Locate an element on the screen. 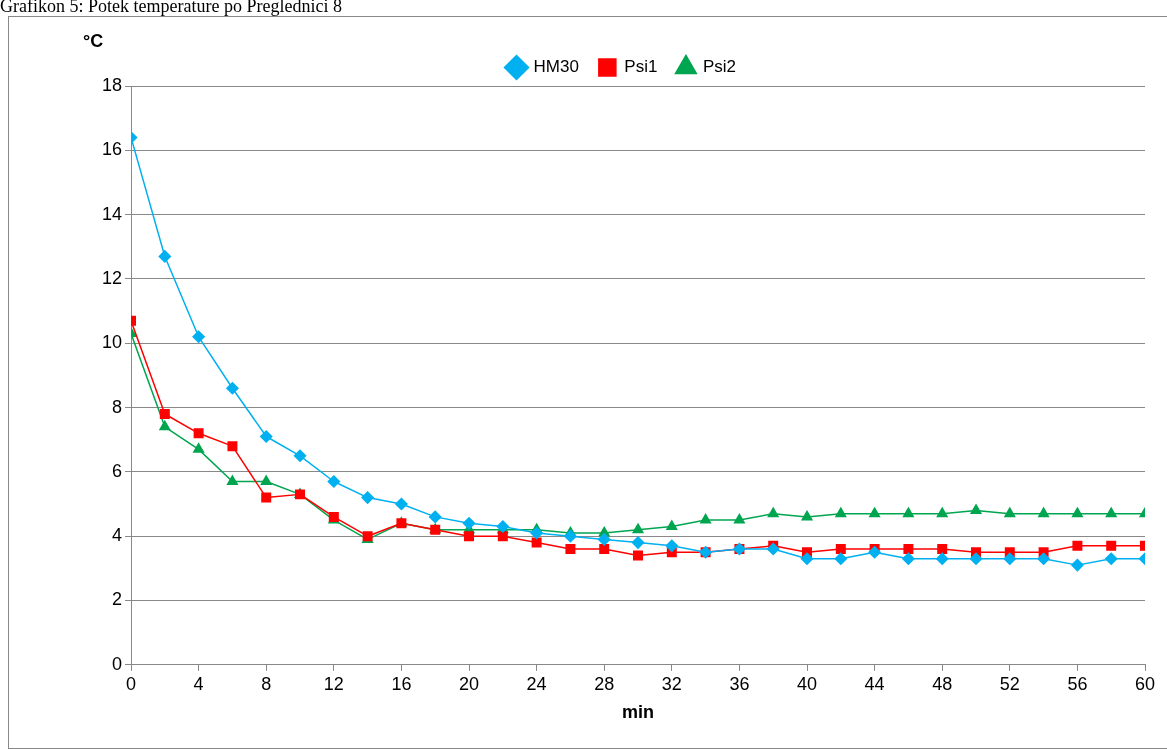  y-tick-label: 18 is located at coordinates (112, 84).